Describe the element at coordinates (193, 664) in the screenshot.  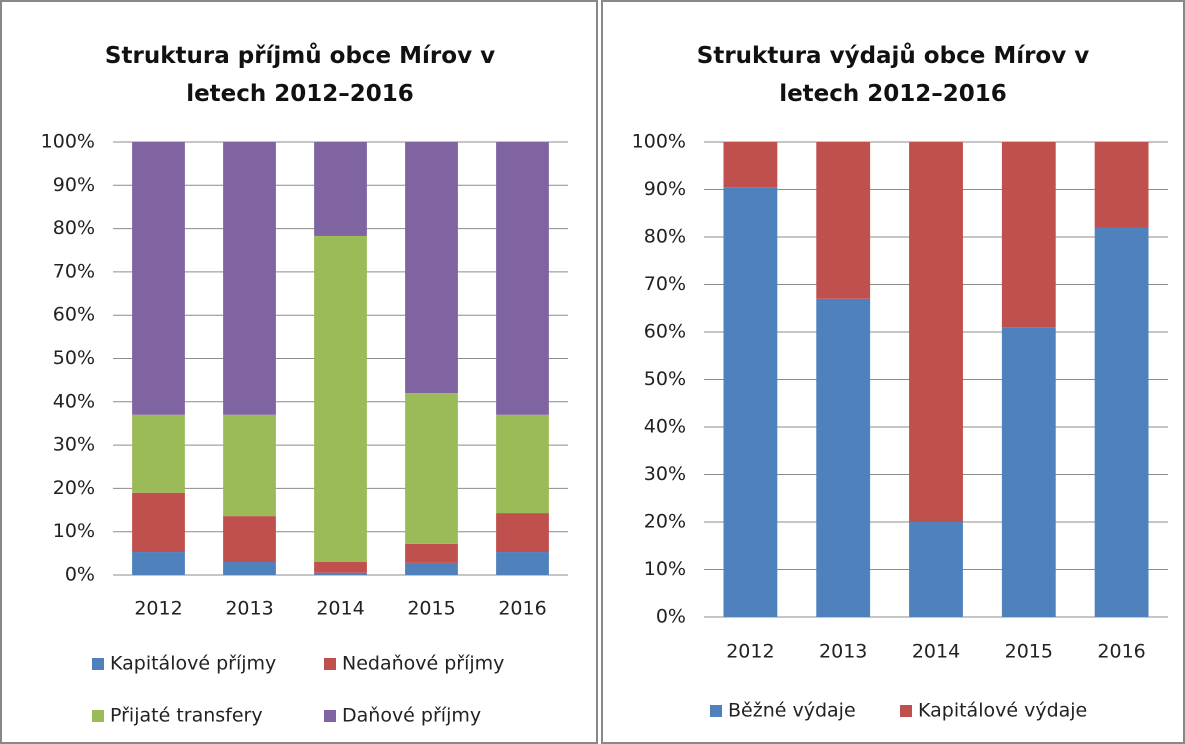
I see `legend-label: Kapitálové příjmy` at that location.